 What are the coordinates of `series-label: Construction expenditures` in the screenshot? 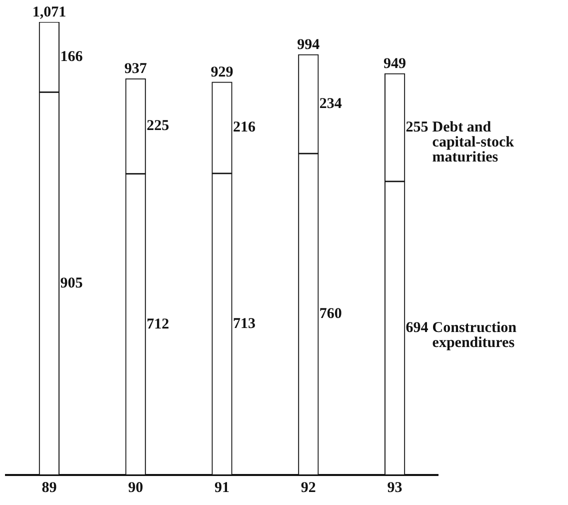 It's located at (475, 336).